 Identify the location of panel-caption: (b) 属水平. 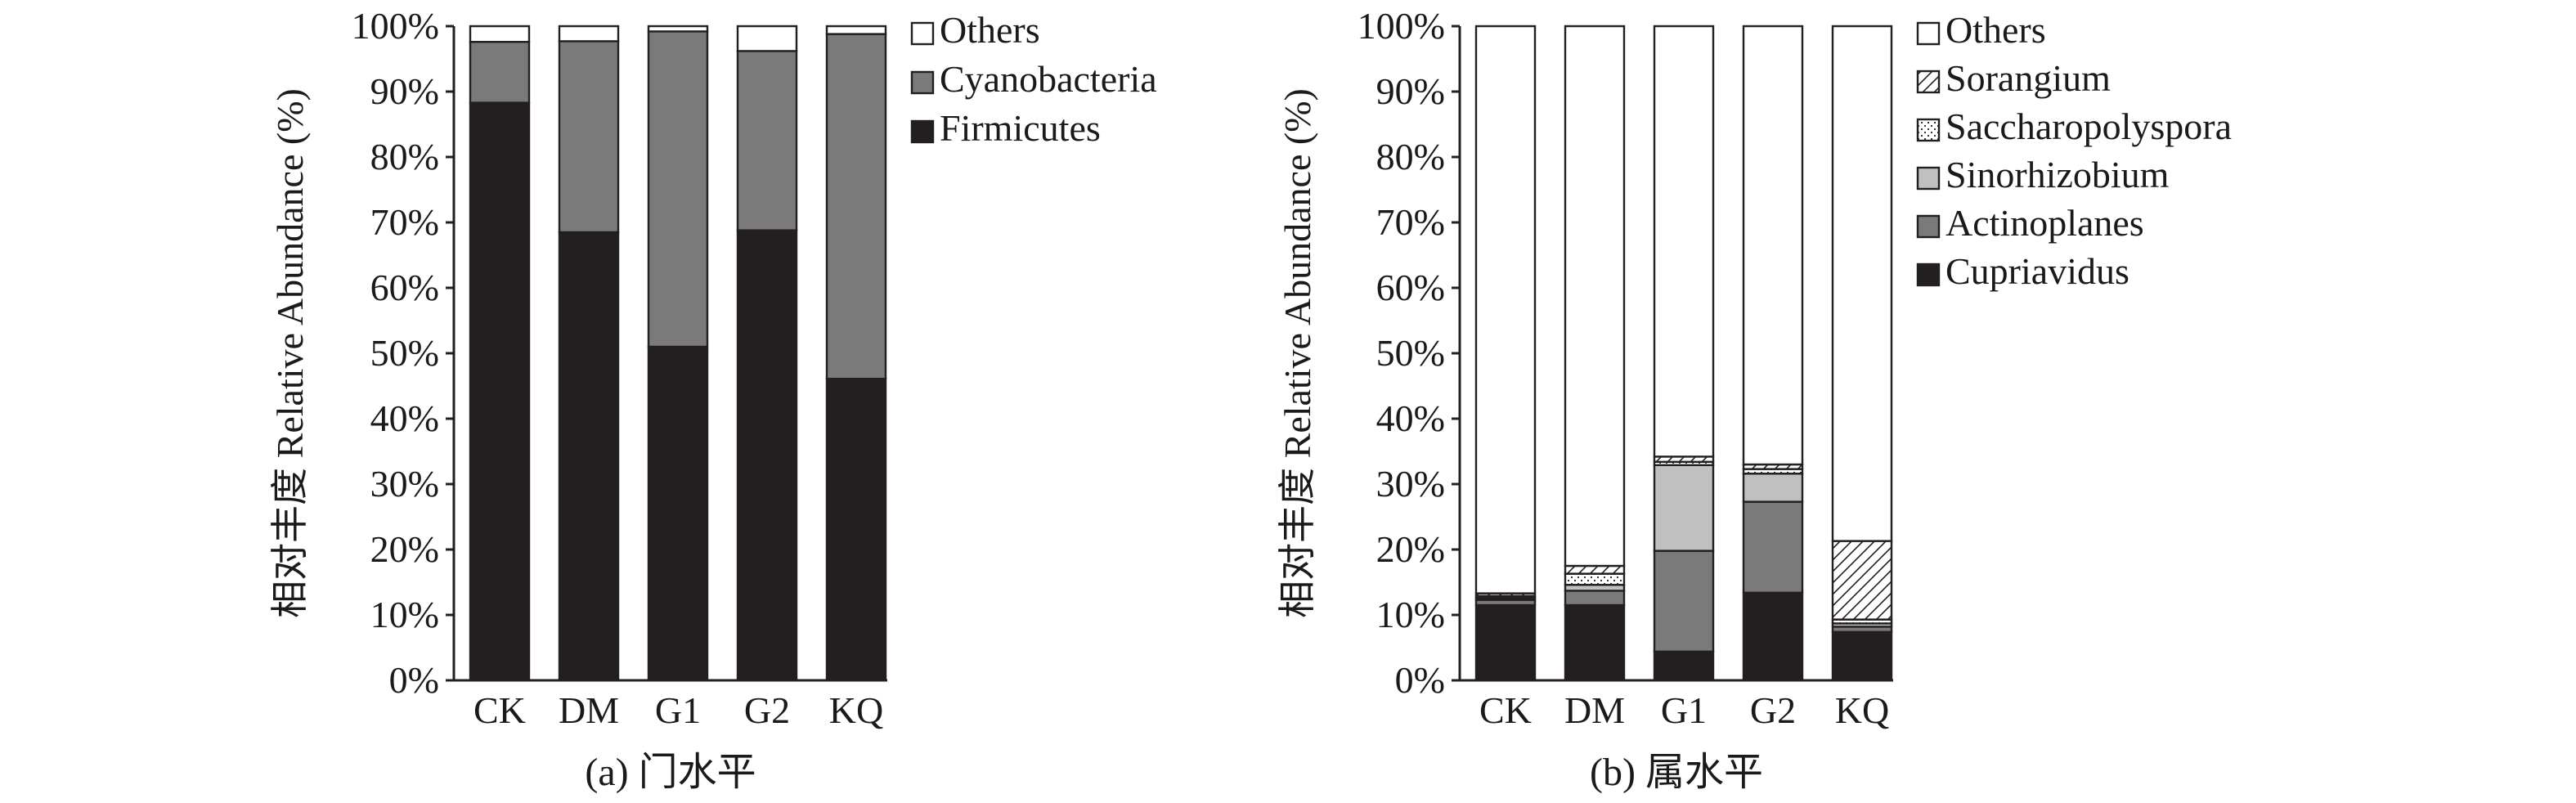
(1676, 772).